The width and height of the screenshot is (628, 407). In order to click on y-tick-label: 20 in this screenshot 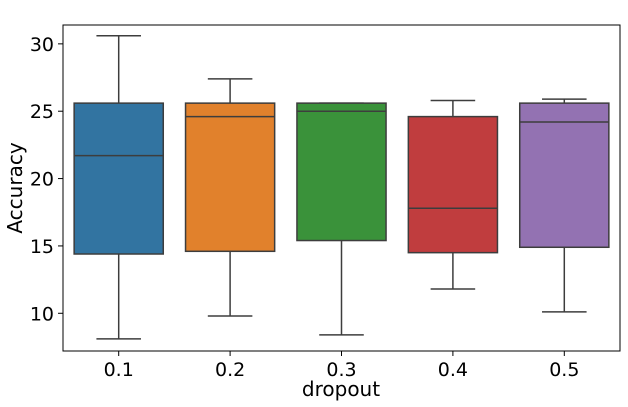, I will do `click(42, 180)`.